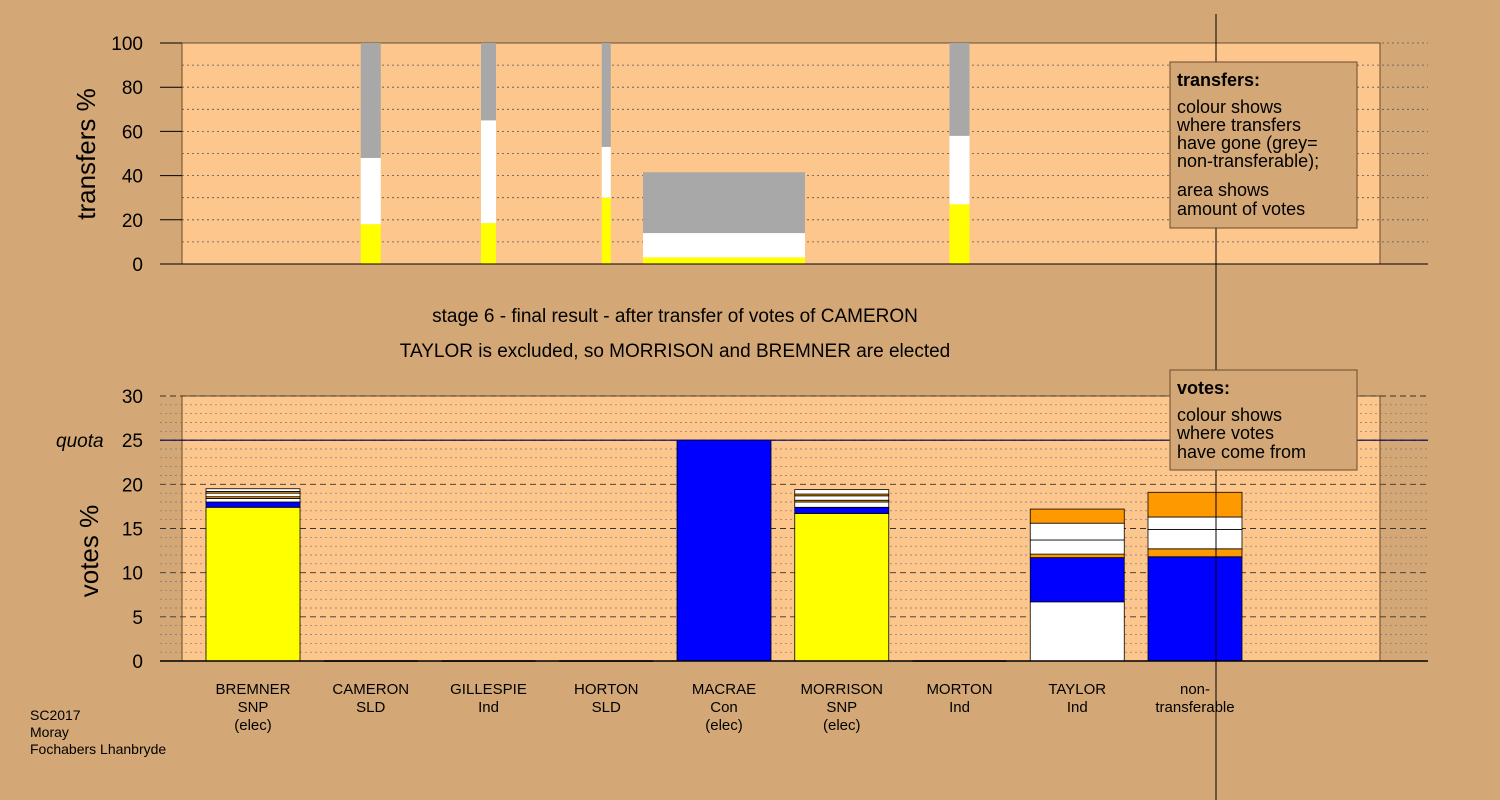 This screenshot has height=800, width=1500. What do you see at coordinates (127, 44) in the screenshot?
I see `y-tick-label: 100` at bounding box center [127, 44].